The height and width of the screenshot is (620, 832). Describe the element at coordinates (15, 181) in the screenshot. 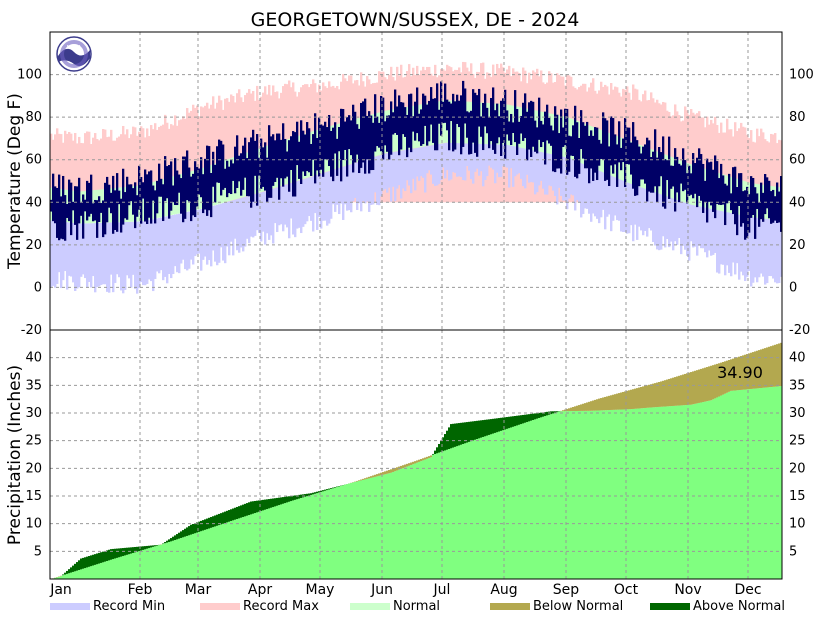

I see `temperature-axis-title: Temperature (Deg F)` at that location.